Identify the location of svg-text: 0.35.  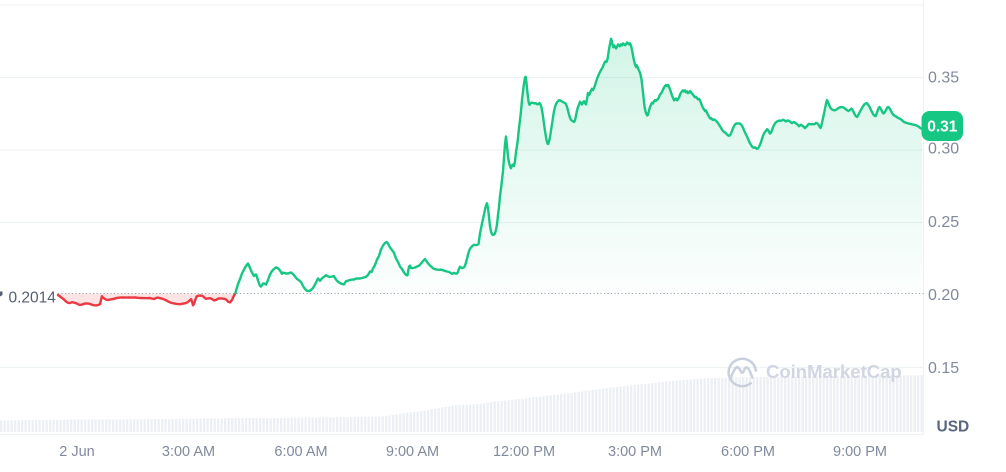
(943, 78).